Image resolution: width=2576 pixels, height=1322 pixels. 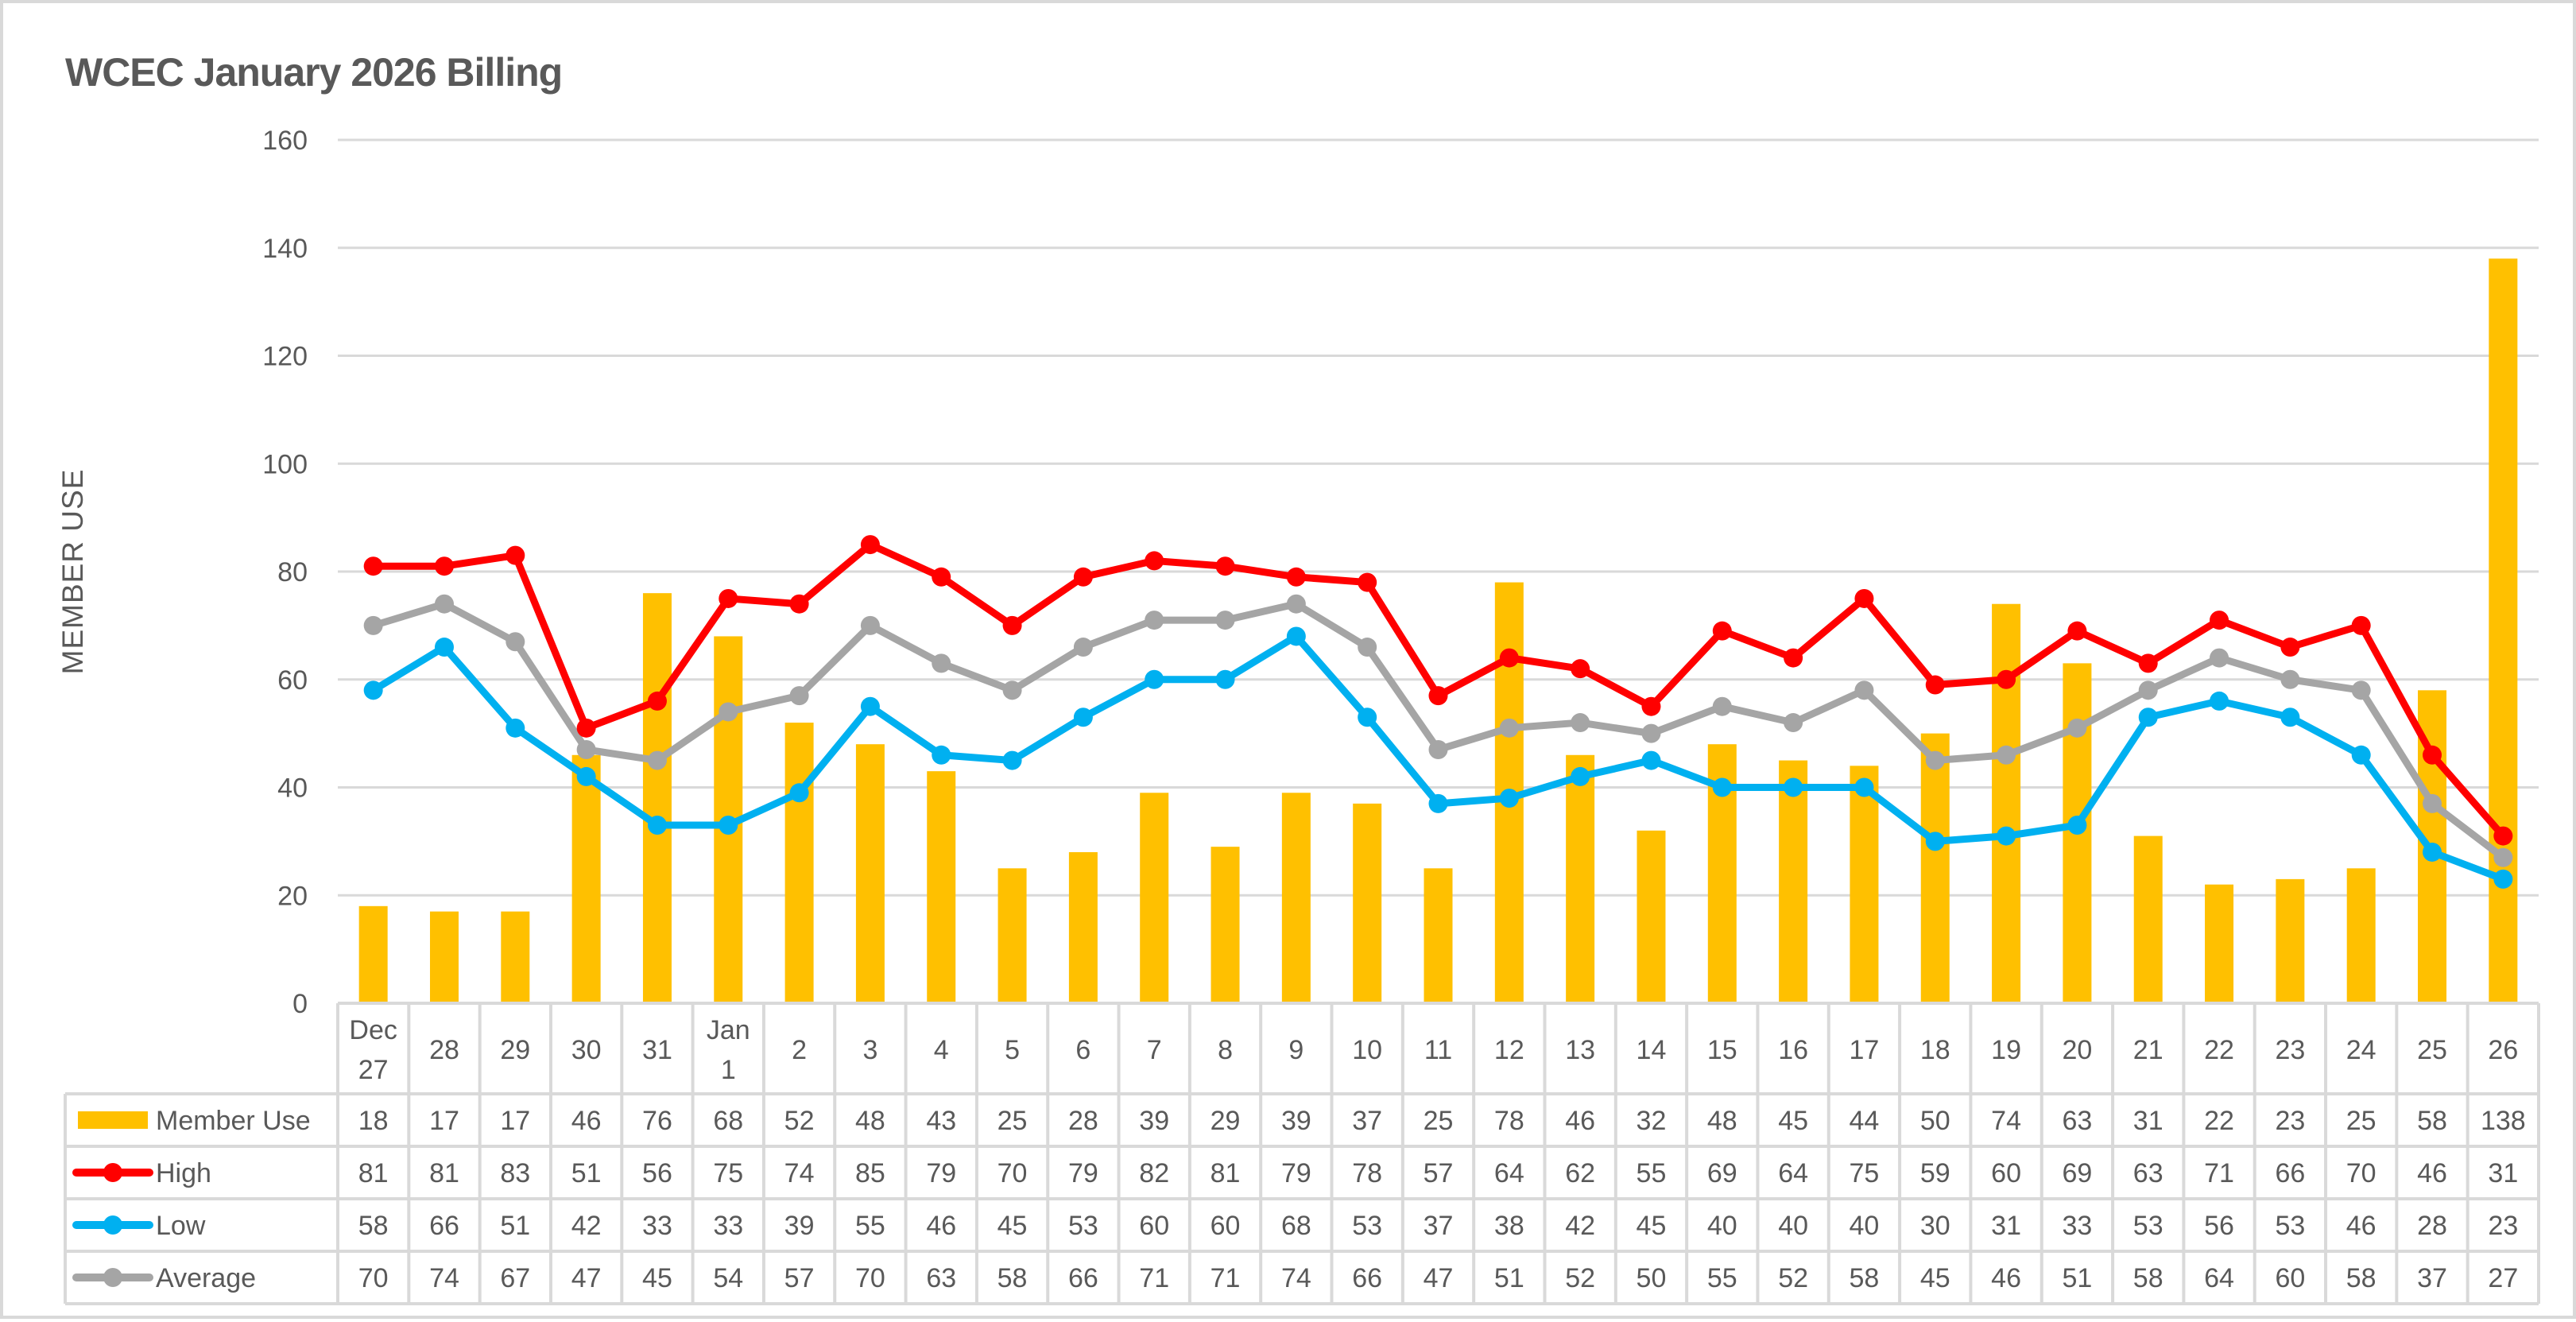 What do you see at coordinates (373, 1070) in the screenshot?
I see `category-label-day: 27` at bounding box center [373, 1070].